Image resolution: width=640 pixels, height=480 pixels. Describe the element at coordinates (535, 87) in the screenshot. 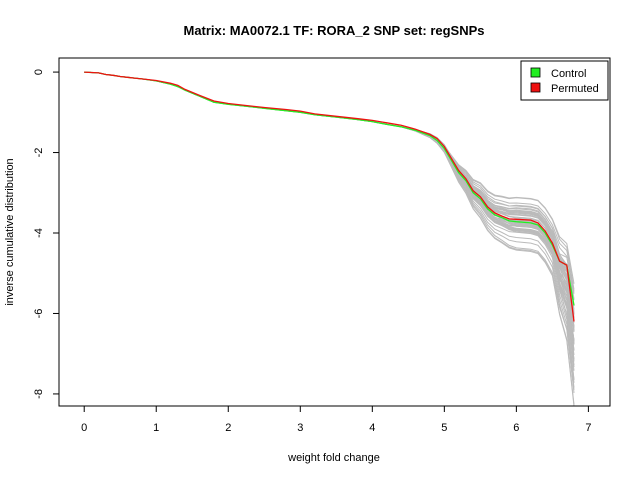

I see `legend-swatch-permuted` at that location.